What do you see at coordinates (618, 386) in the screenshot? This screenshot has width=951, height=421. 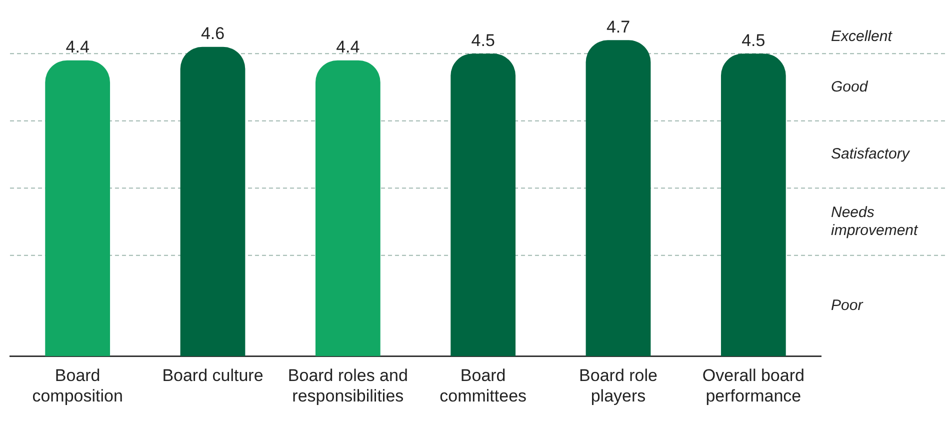 I see `x-tick-label: Board role players` at bounding box center [618, 386].